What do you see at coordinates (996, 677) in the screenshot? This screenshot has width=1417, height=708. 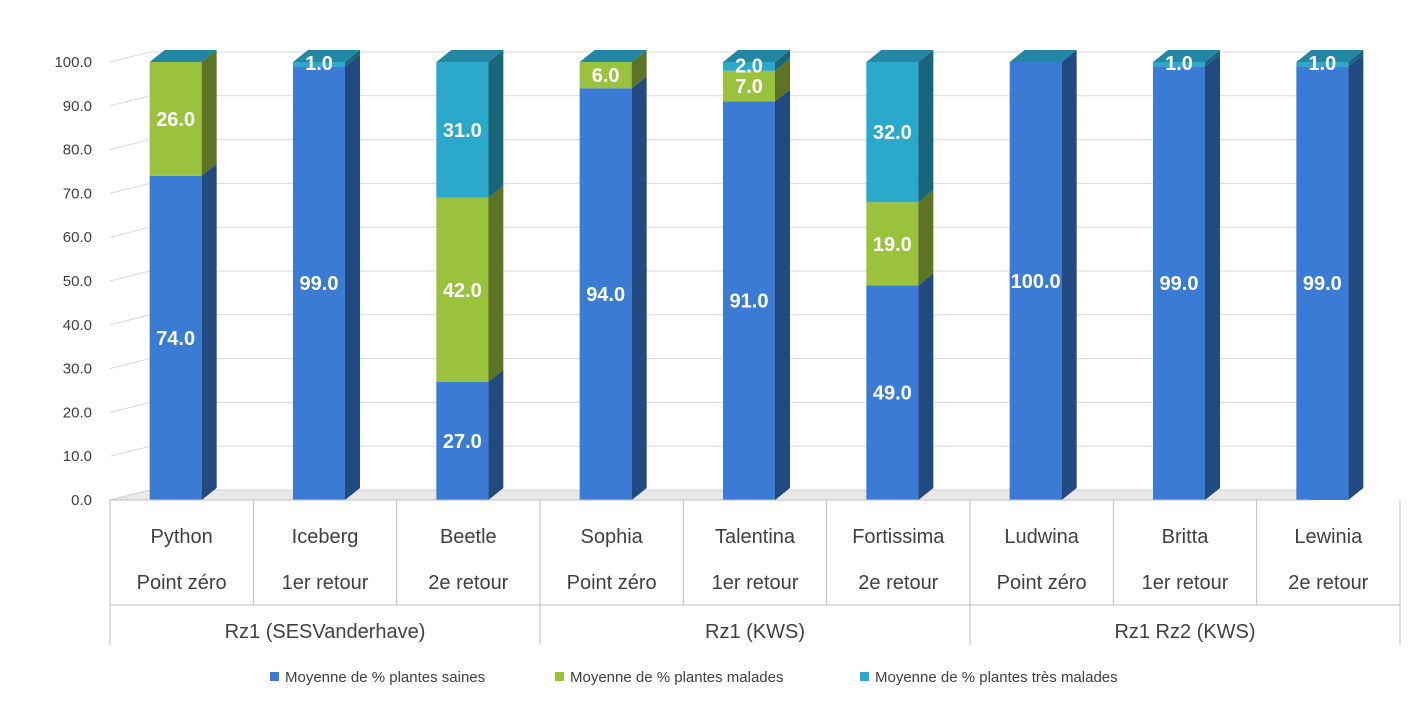 I see `legend-label: Moyenne de % plantes très malades` at bounding box center [996, 677].